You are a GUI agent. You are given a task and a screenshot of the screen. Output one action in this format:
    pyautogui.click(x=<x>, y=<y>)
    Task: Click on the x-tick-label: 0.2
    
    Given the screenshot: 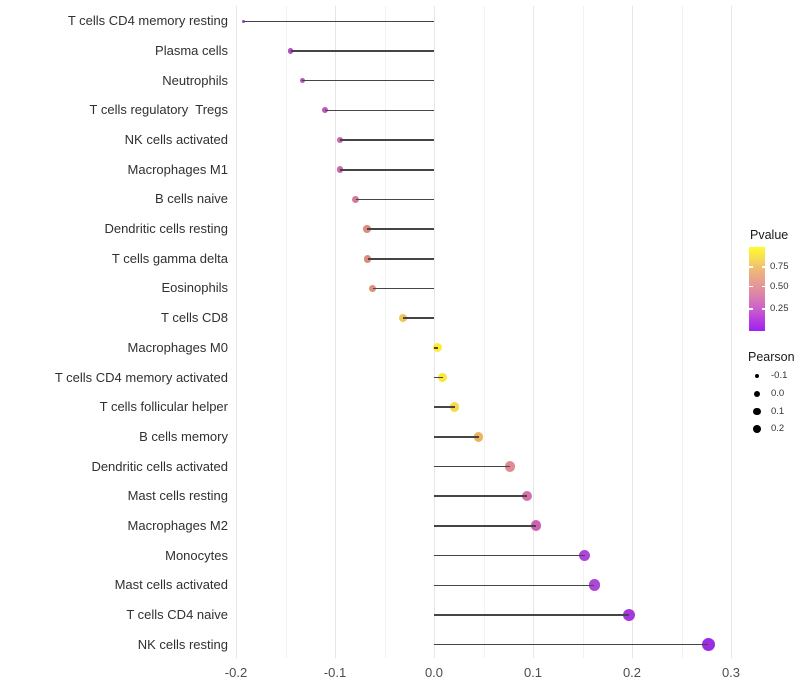 What is the action you would take?
    pyautogui.click(x=632, y=672)
    